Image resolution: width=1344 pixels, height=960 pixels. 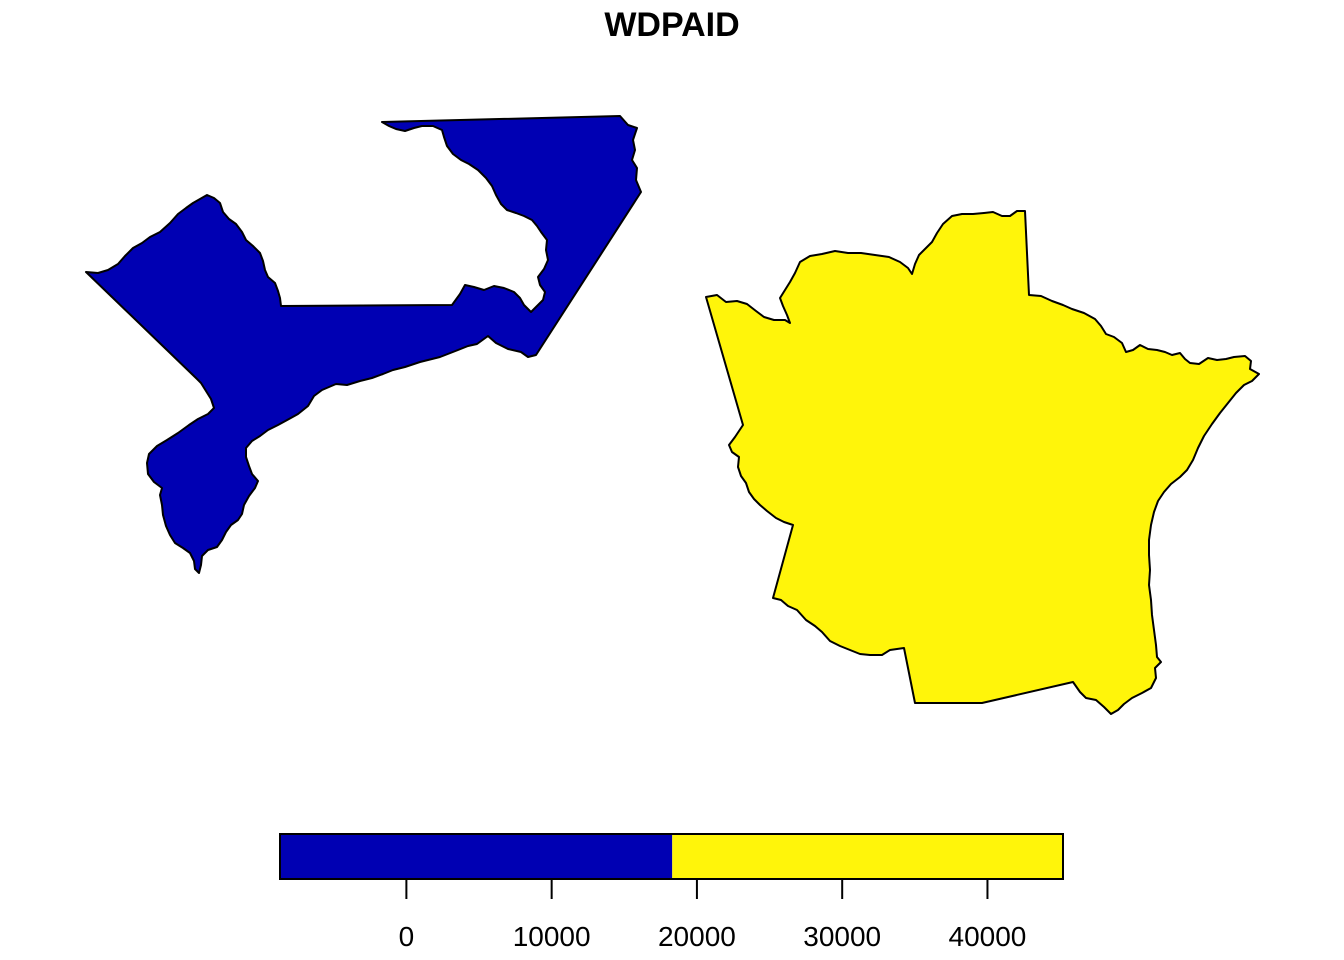 I want to click on legend-tick-label: 10000, so click(x=552, y=936).